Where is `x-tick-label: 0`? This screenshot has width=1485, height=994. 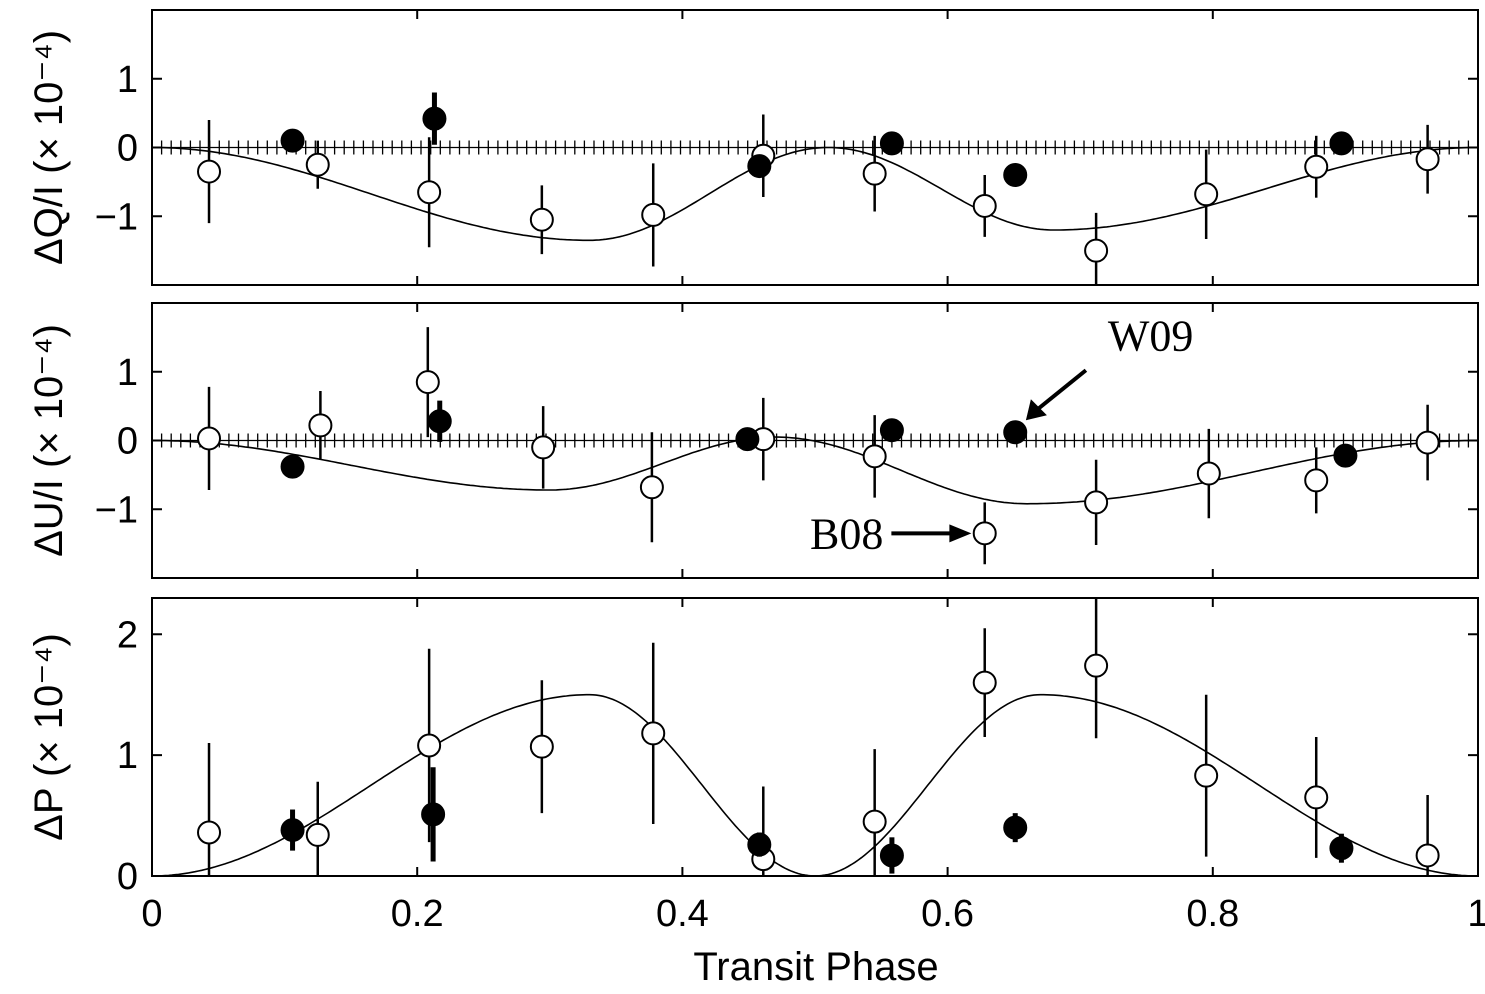
x-tick-label: 0 is located at coordinates (151, 914).